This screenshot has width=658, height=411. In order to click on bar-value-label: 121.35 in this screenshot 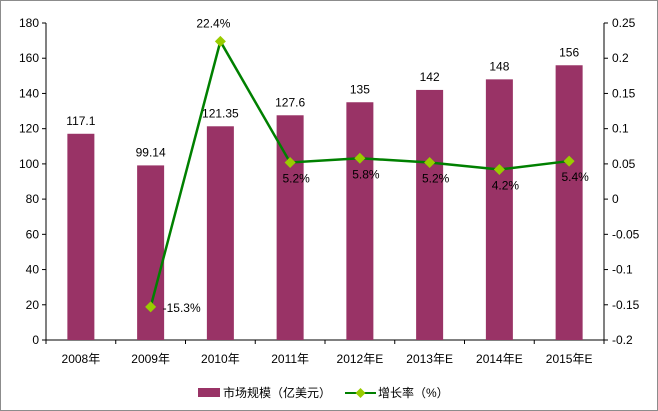, I will do `click(220, 113)`.